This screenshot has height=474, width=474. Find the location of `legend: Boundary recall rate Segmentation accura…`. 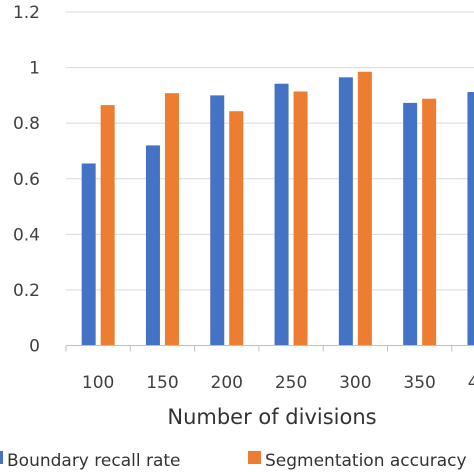

legend: Boundary recall rate Segmentation accura… is located at coordinates (233, 461).